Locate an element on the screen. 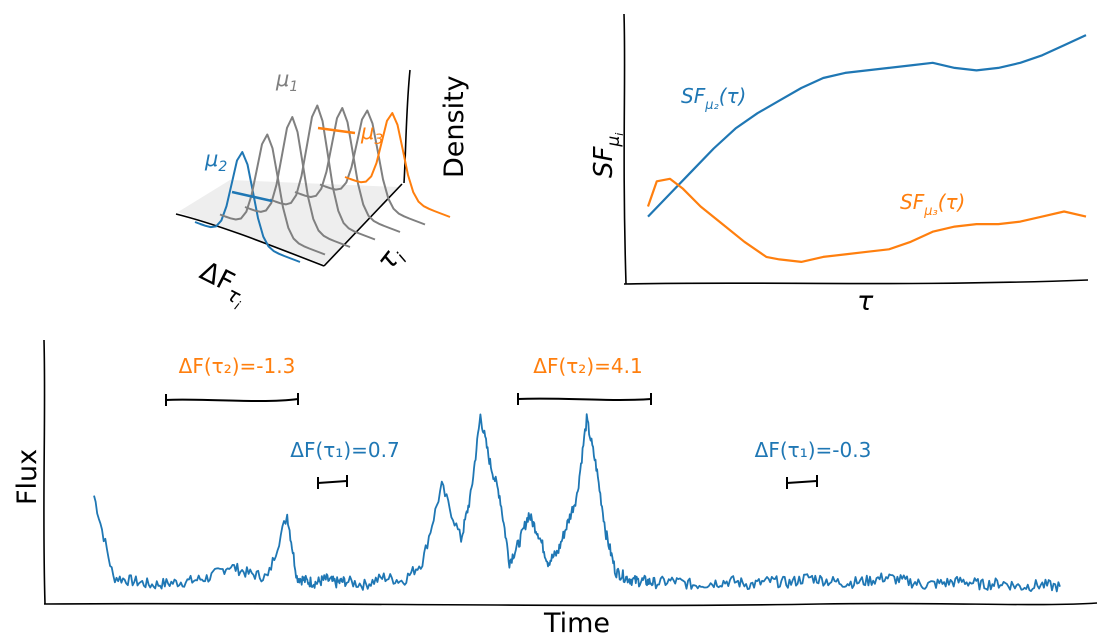 The height and width of the screenshot is (637, 1103). mu3-label: μ3 is located at coordinates (371, 134).